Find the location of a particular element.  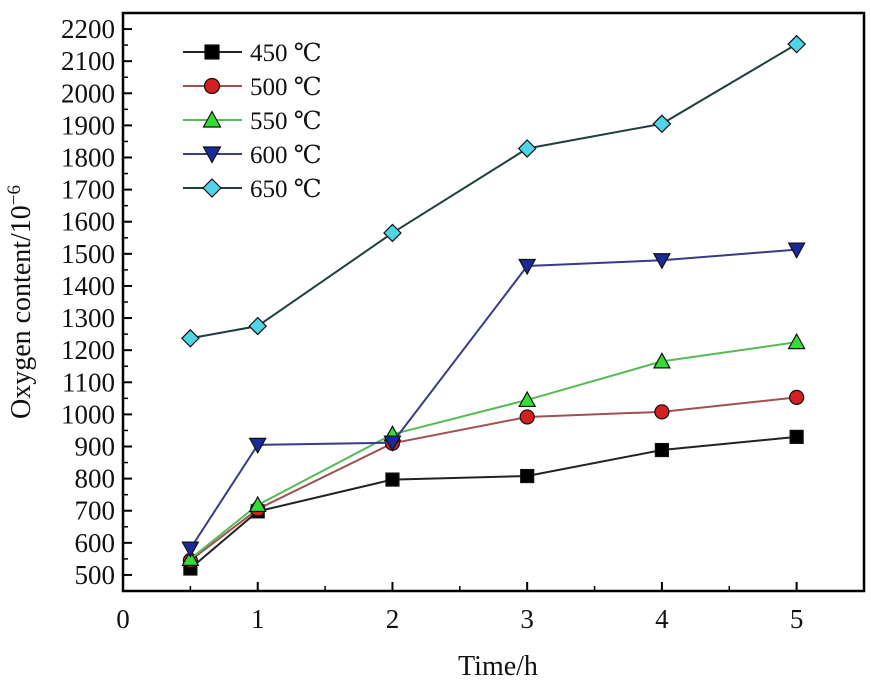

legend-item: 500 ℃ is located at coordinates (252, 87).